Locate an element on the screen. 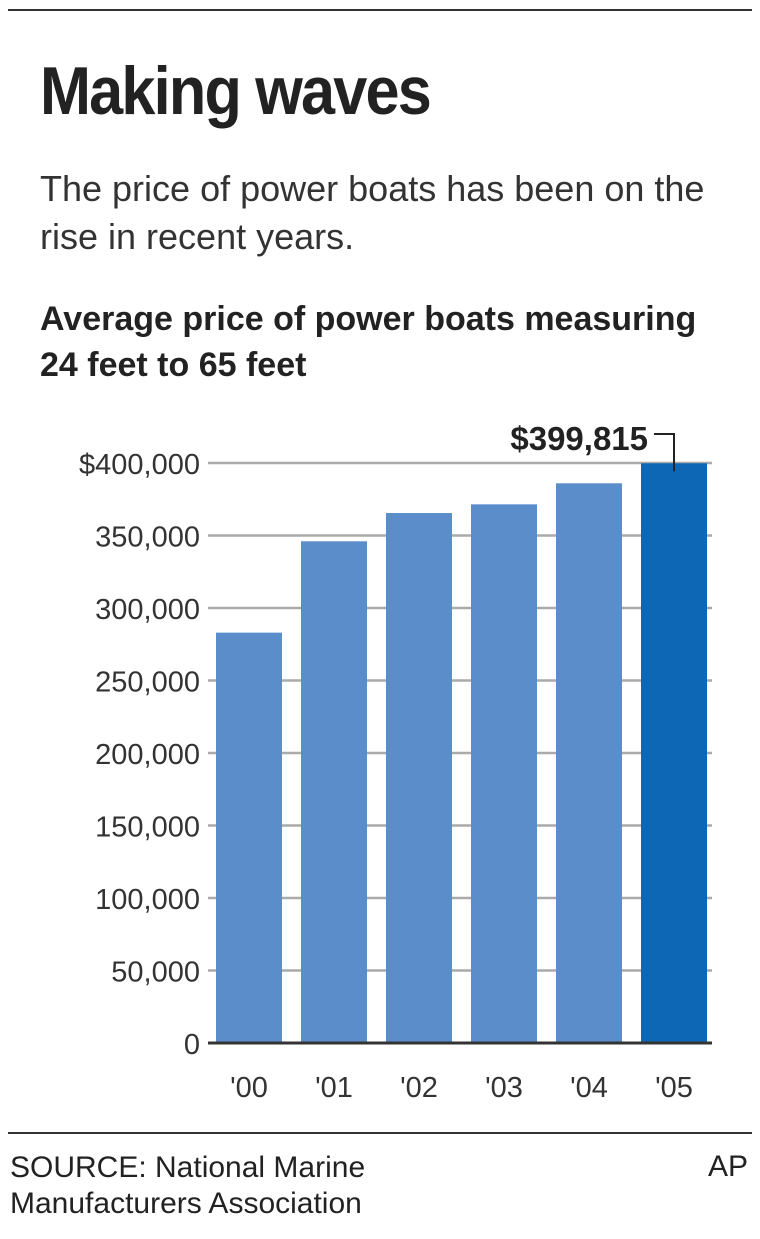 The width and height of the screenshot is (760, 1239). headline: Making waves is located at coordinates (236, 91).